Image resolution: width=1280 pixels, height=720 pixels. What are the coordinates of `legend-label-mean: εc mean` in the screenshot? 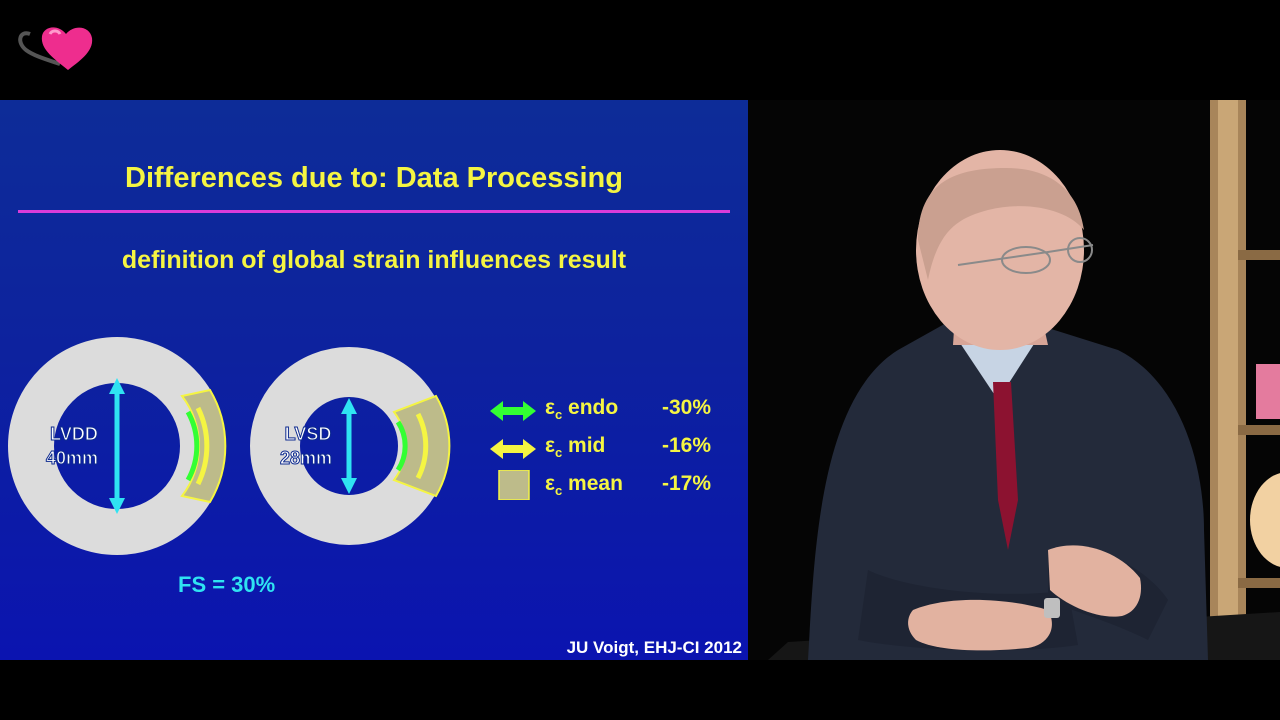 It's located at (584, 485).